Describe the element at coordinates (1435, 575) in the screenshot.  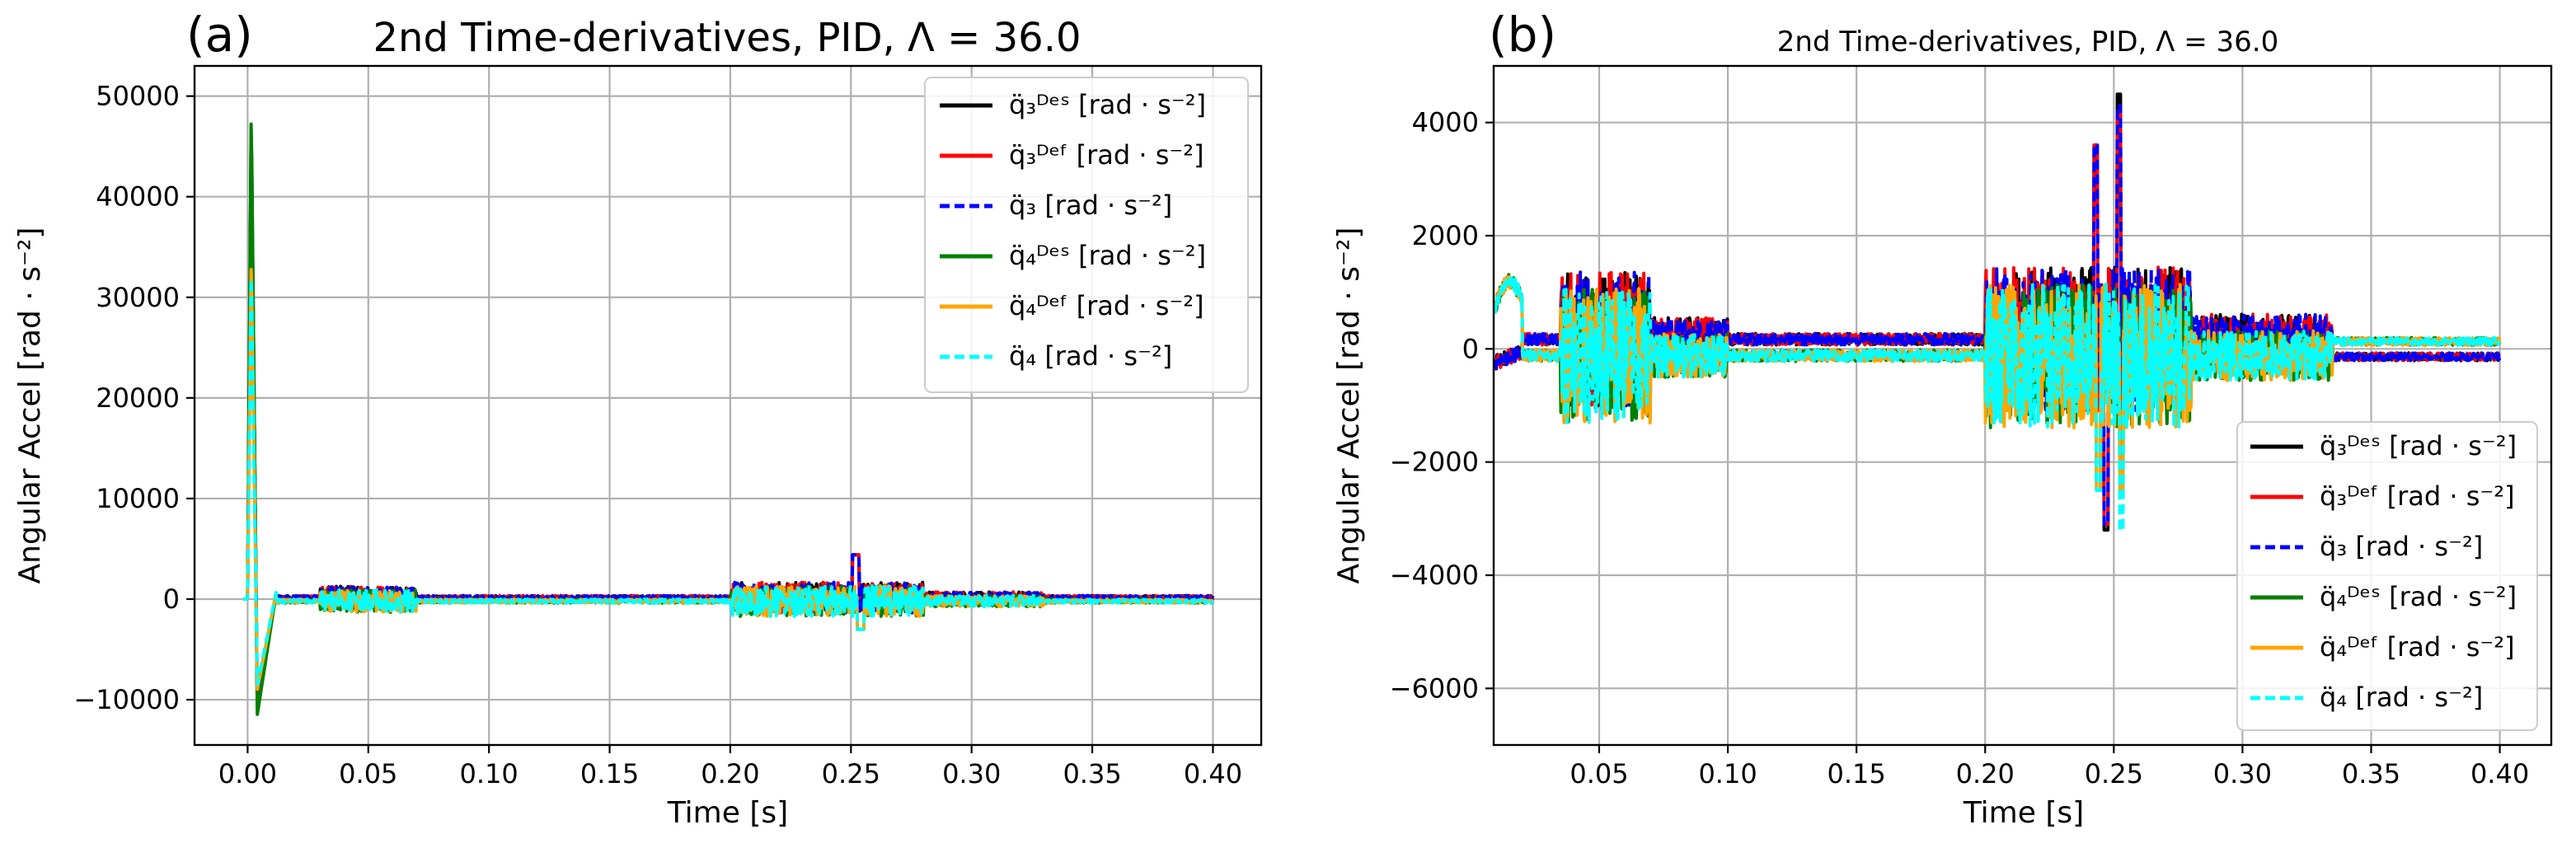
I see `y-tick-label: −4000` at that location.